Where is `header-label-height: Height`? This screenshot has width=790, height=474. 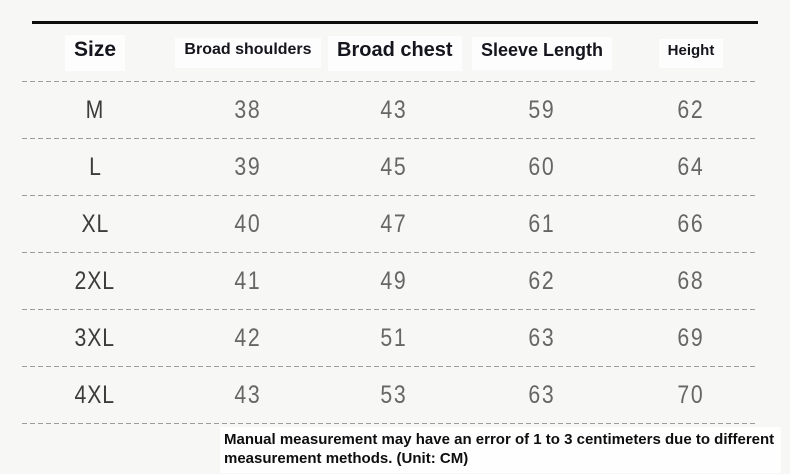 header-label-height: Height is located at coordinates (691, 53).